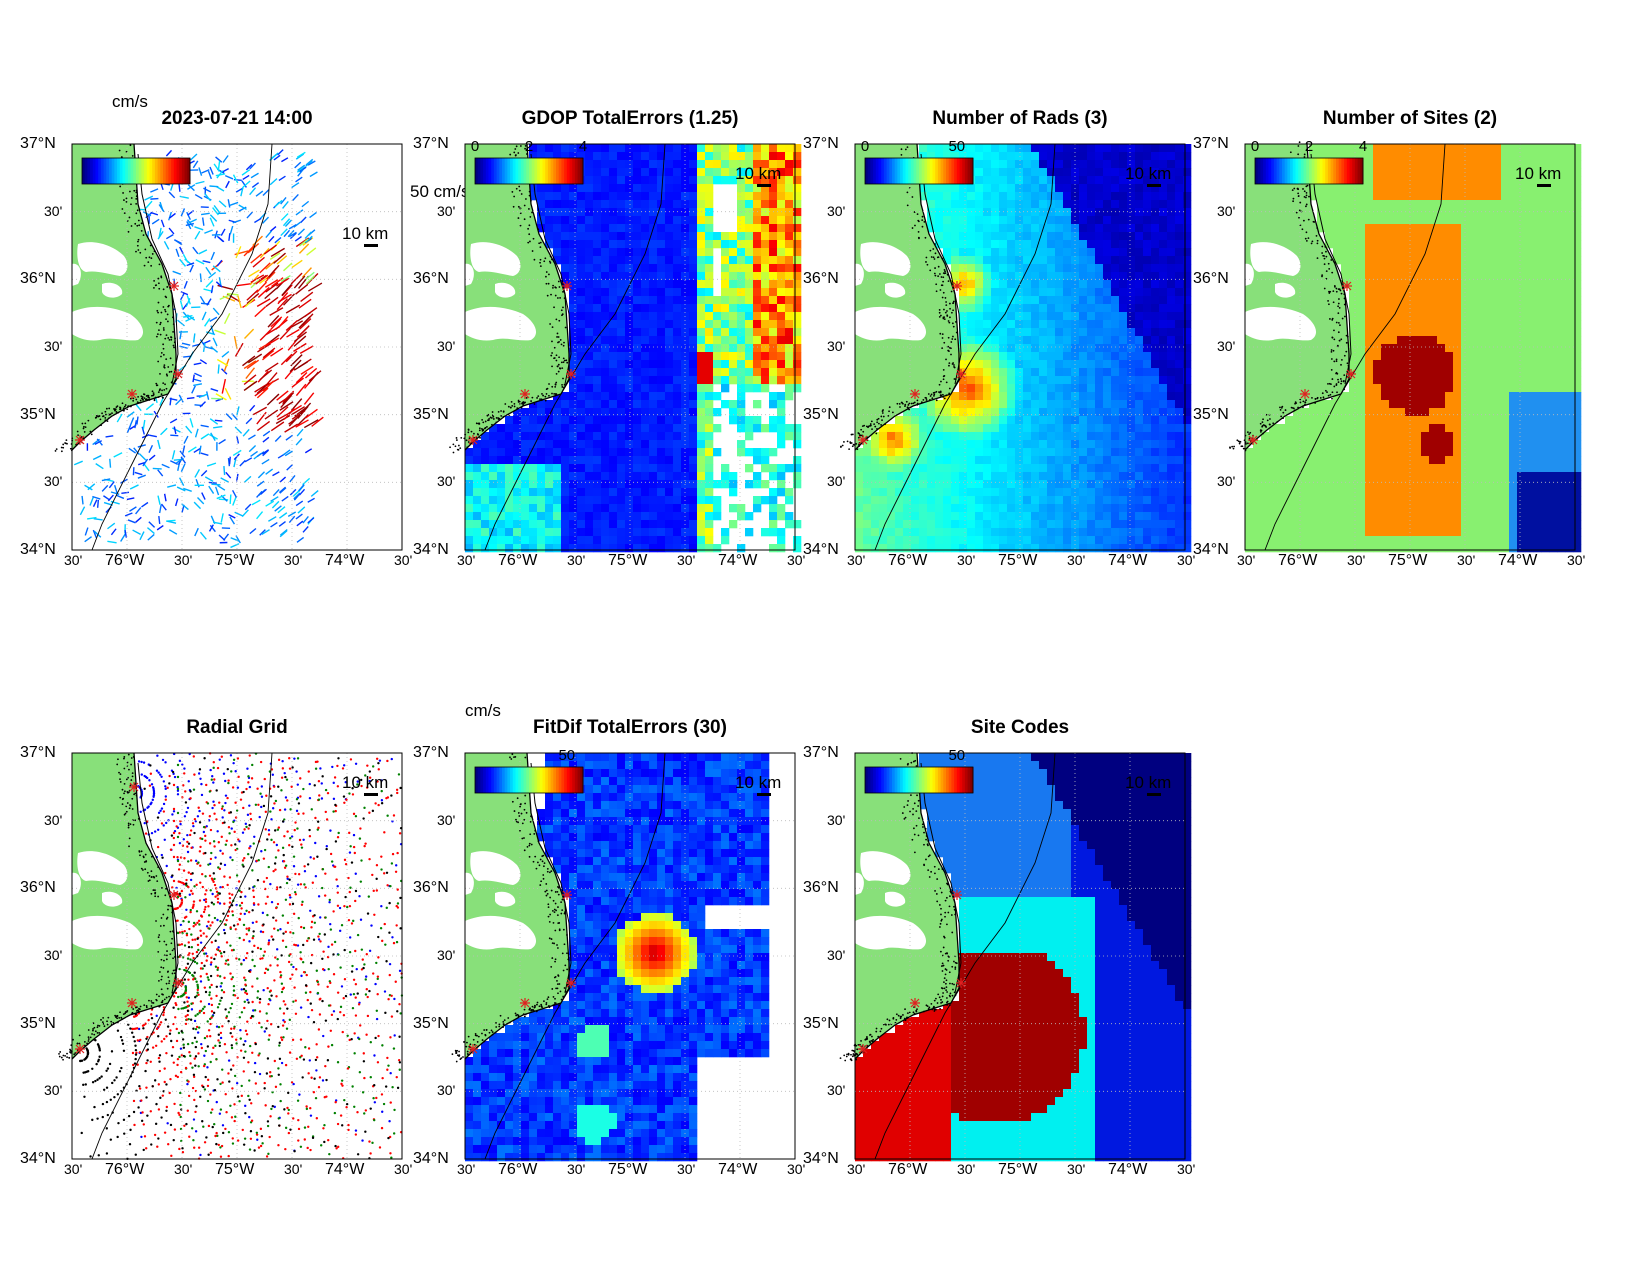 Image resolution: width=1650 pixels, height=1275 pixels. Describe the element at coordinates (237, 118) in the screenshot. I see `panel-title: 2023-07-21 14:00` at that location.